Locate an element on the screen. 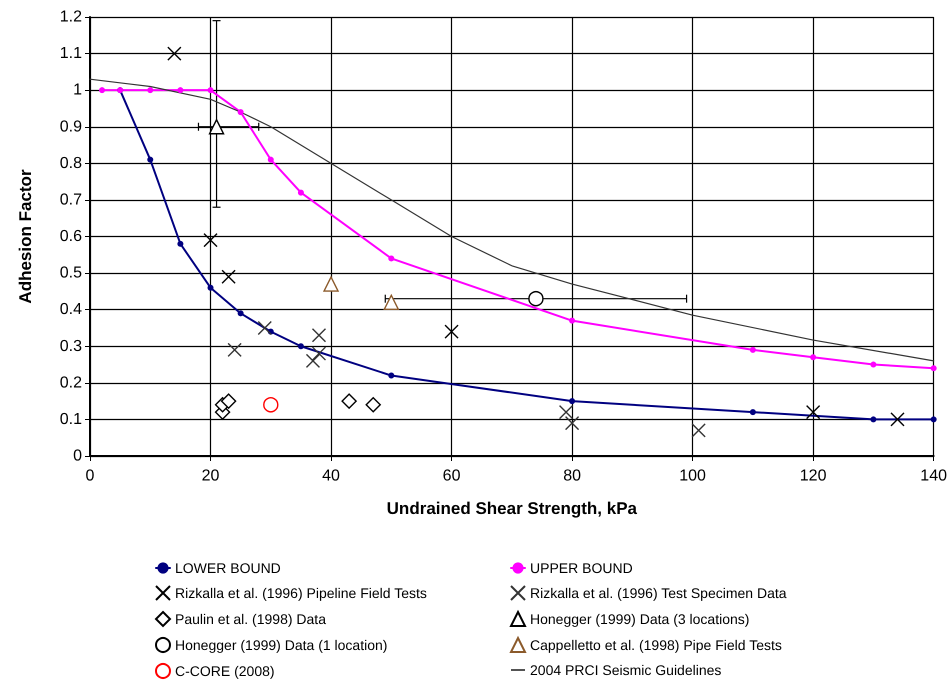  x-tick-label: 140 is located at coordinates (934, 476).